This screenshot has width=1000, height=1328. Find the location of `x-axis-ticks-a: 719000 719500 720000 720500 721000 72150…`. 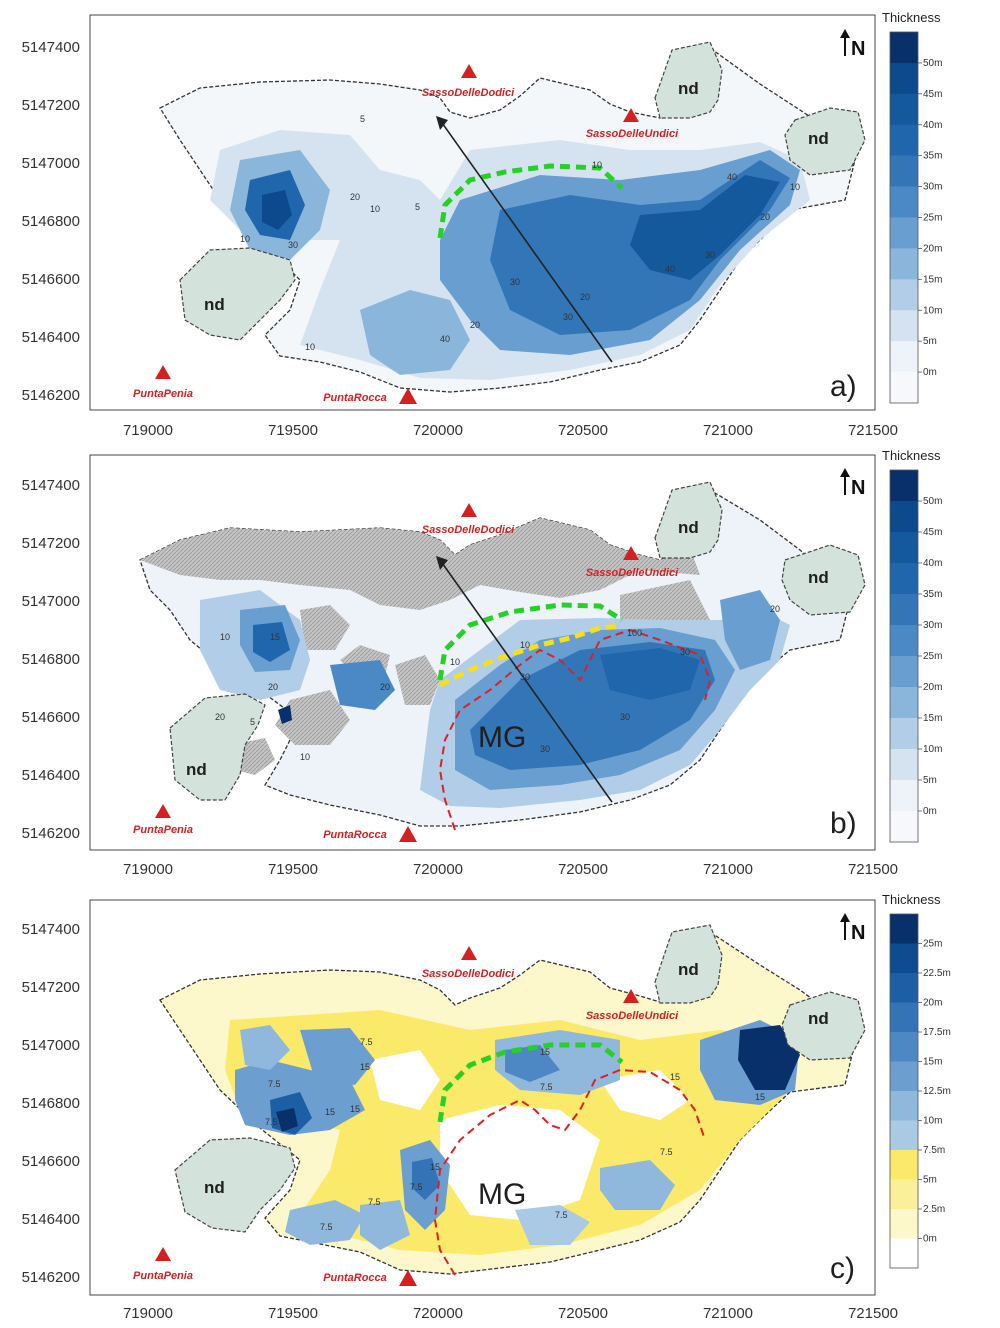

x-axis-ticks-a: 719000 719500 720000 720500 721000 72150… is located at coordinates (510, 430).